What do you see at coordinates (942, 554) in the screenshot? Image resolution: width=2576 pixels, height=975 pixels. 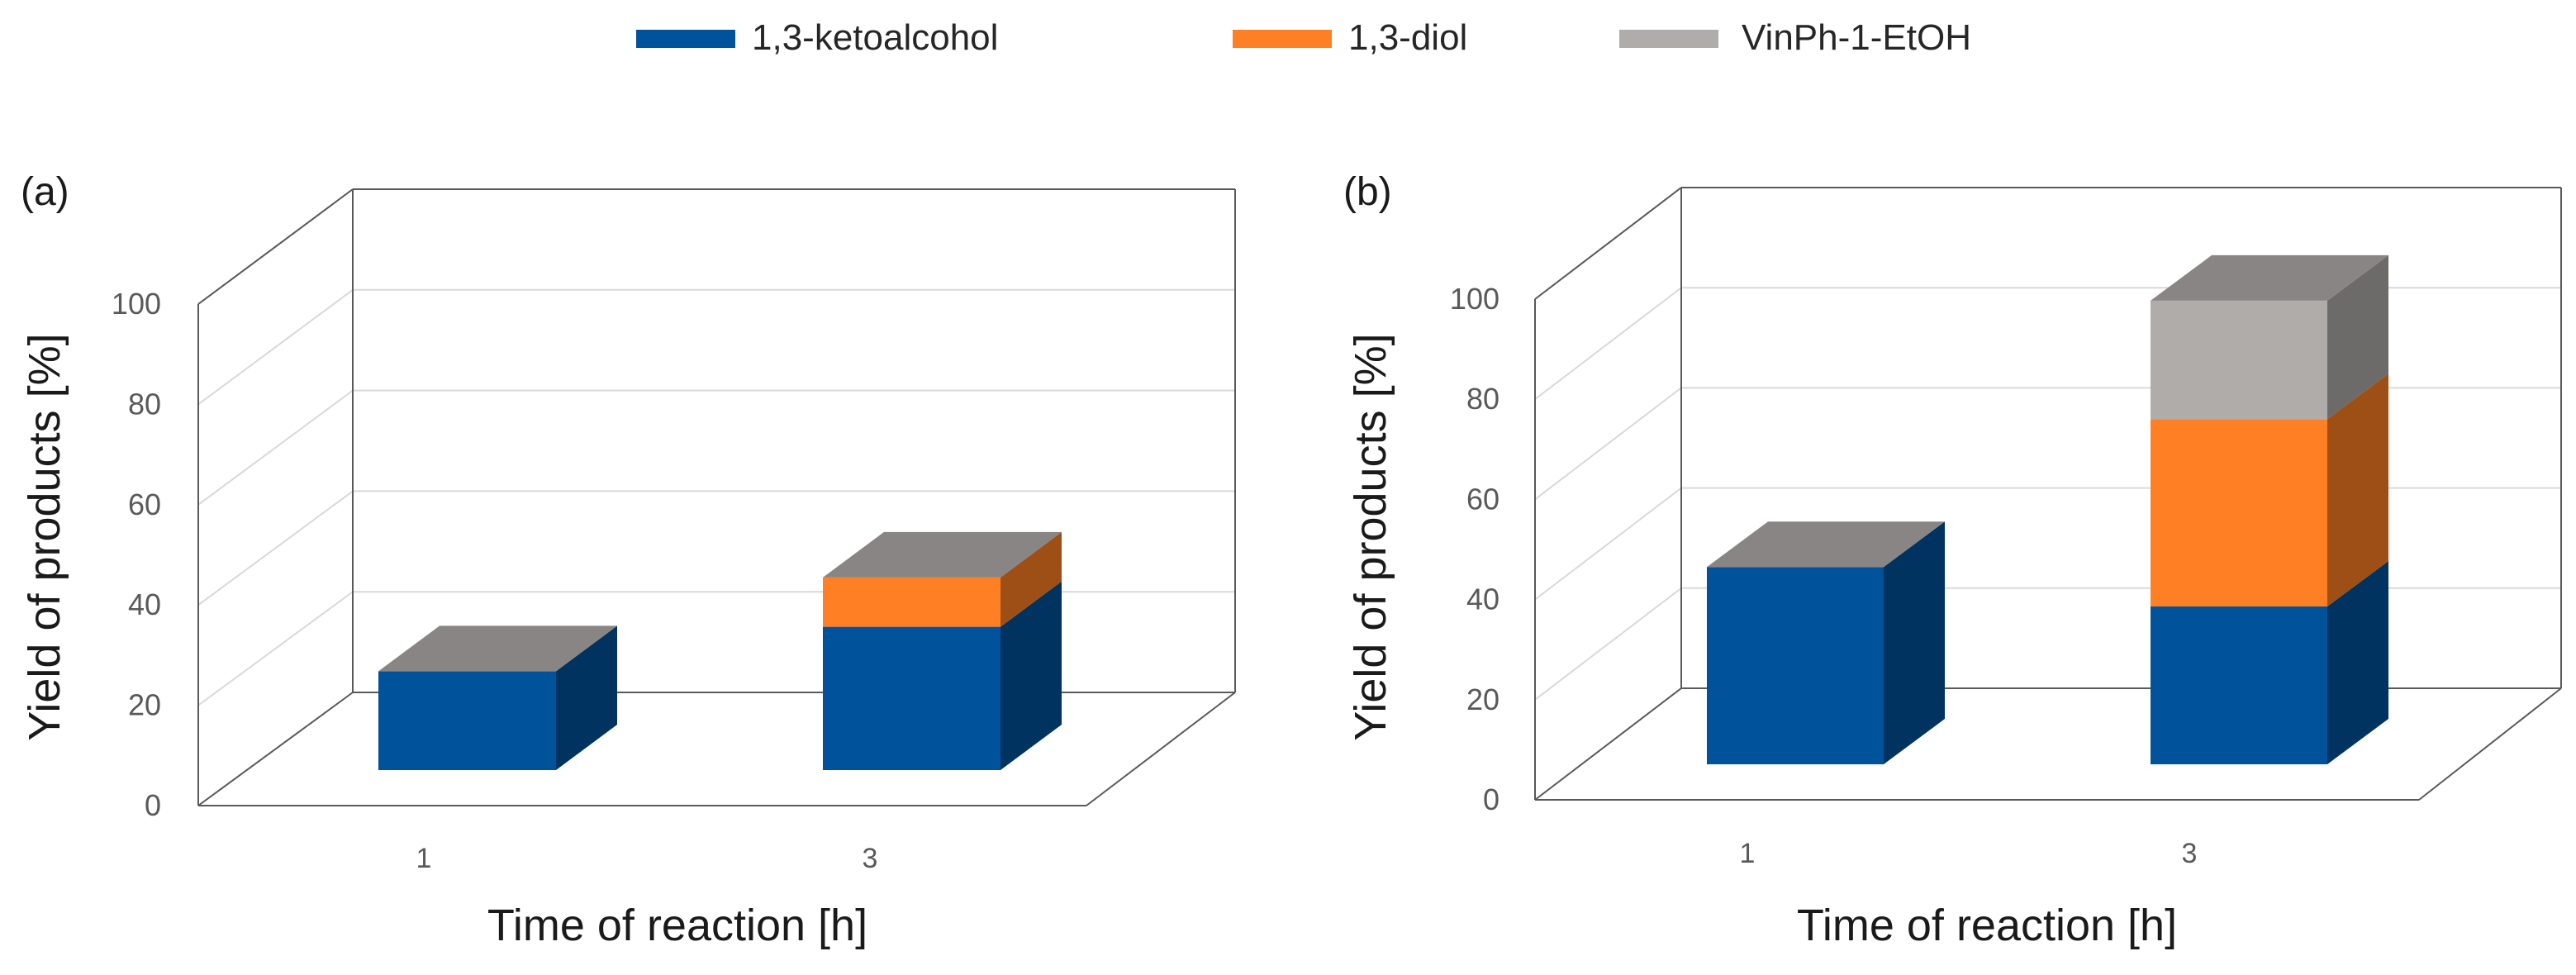 I see `bar-cat3-1-3-diol-top` at bounding box center [942, 554].